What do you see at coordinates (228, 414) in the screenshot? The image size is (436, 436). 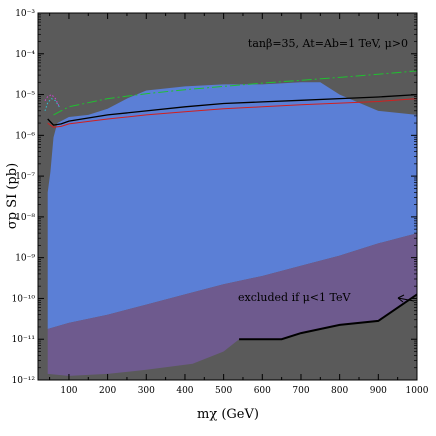 I see `x-axis-title: mχ (GeV)` at bounding box center [228, 414].